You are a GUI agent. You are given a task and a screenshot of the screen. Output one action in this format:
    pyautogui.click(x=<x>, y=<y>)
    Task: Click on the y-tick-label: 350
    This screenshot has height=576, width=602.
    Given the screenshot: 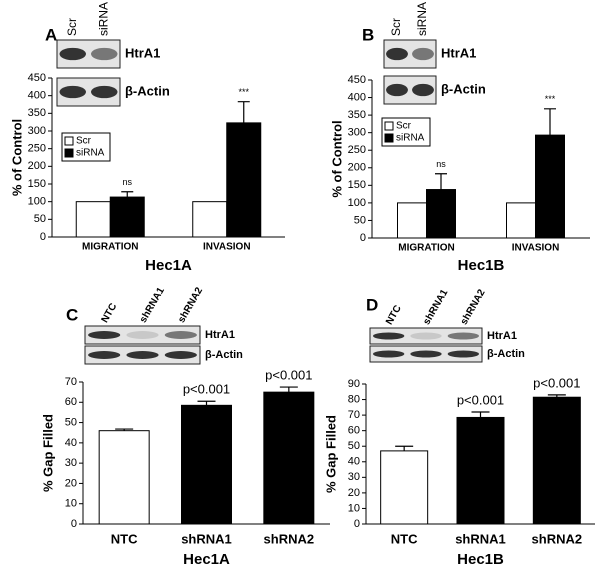 What is the action you would take?
    pyautogui.click(x=37, y=113)
    